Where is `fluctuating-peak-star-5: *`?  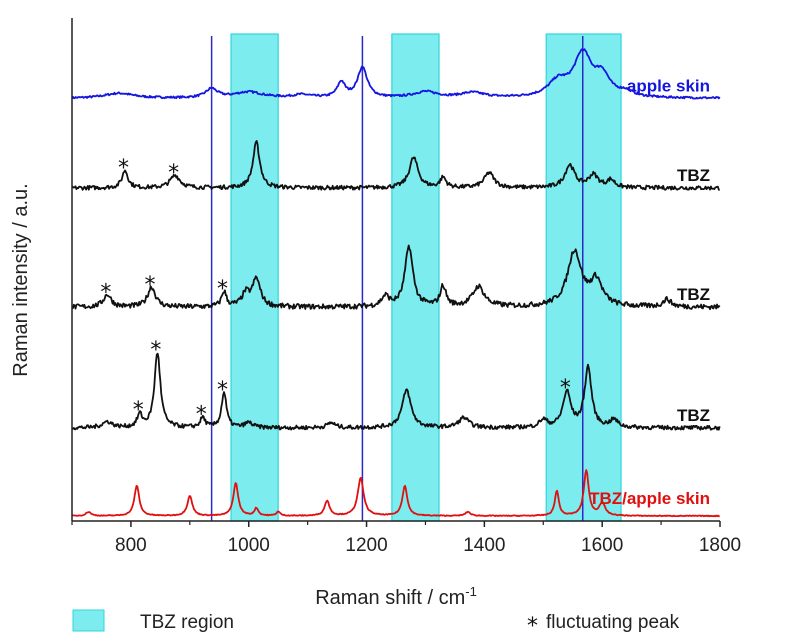
fluctuating-peak-star-5: * is located at coordinates (138, 410).